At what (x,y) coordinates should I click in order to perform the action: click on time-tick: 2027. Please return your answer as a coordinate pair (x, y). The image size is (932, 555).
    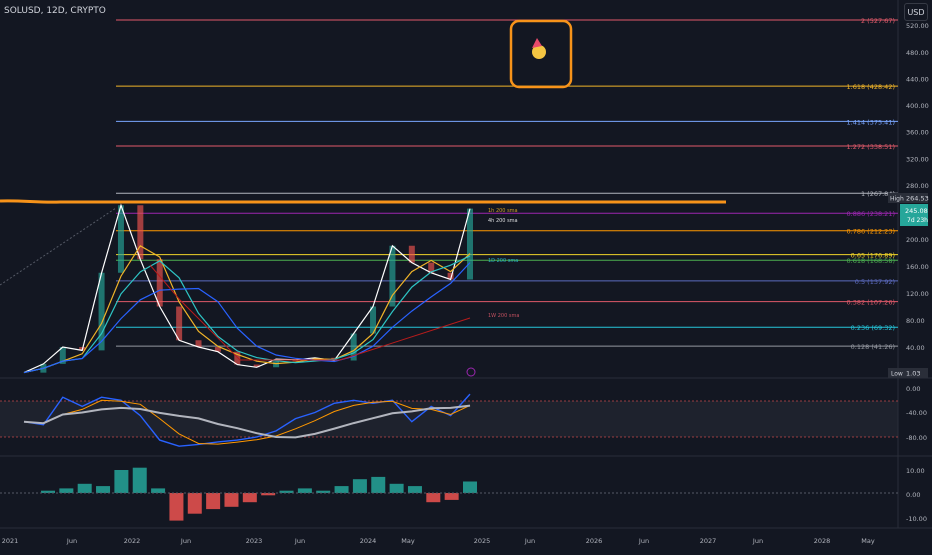
    Looking at the image, I should click on (708, 541).